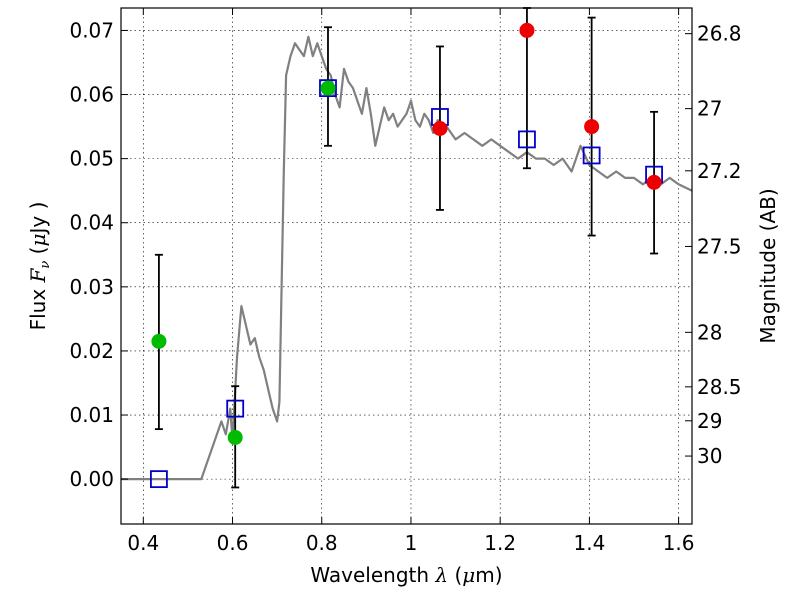 This screenshot has width=800, height=600. Describe the element at coordinates (38, 310) in the screenshot. I see `y-axis-title-prefix: Flux` at that location.